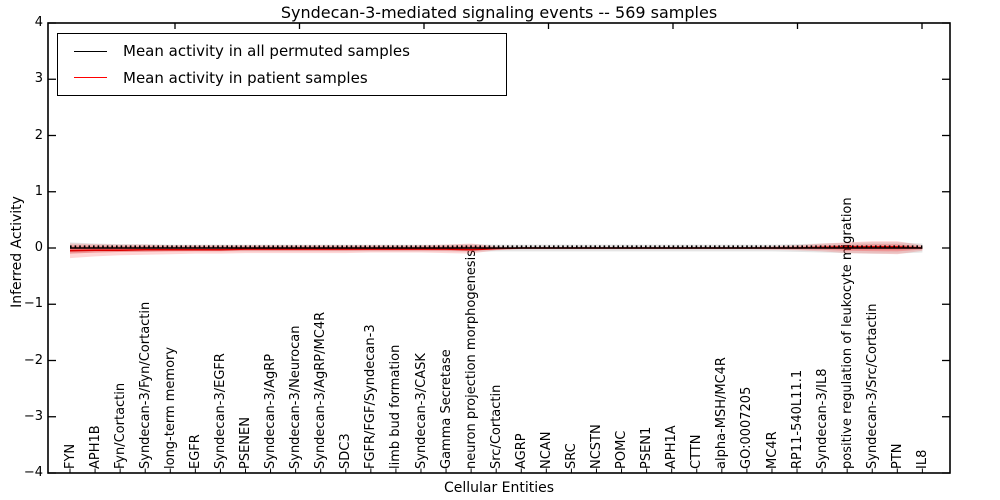 The height and width of the screenshot is (500, 1000). What do you see at coordinates (772, 450) in the screenshot?
I see `x-tick-label: MC4R` at bounding box center [772, 450].